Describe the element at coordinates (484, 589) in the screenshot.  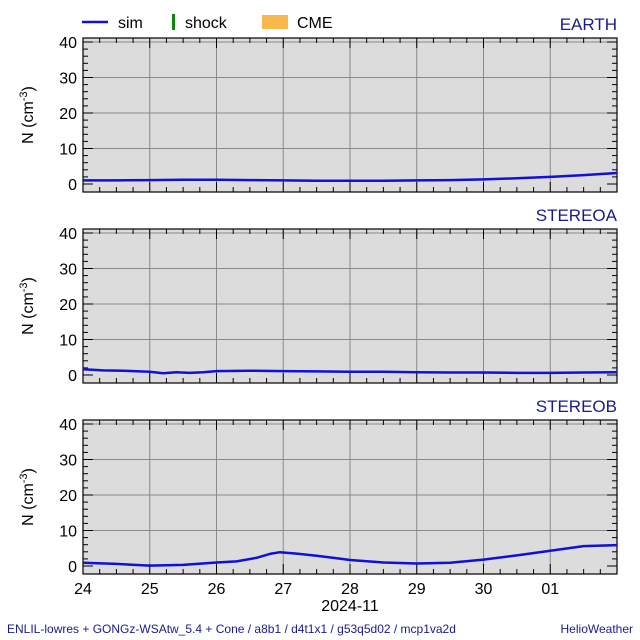
I see `x-tick-label: 30` at that location.